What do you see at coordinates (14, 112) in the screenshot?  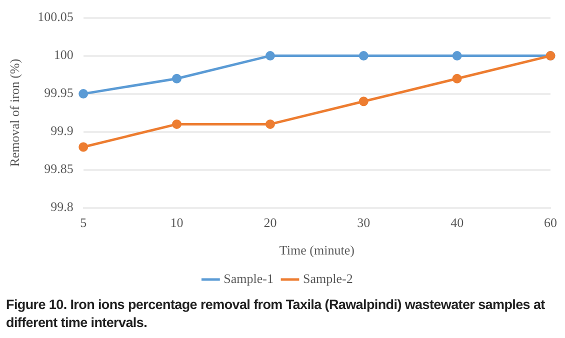 I see `y-axis-title: Removal of iron (%)` at bounding box center [14, 112].